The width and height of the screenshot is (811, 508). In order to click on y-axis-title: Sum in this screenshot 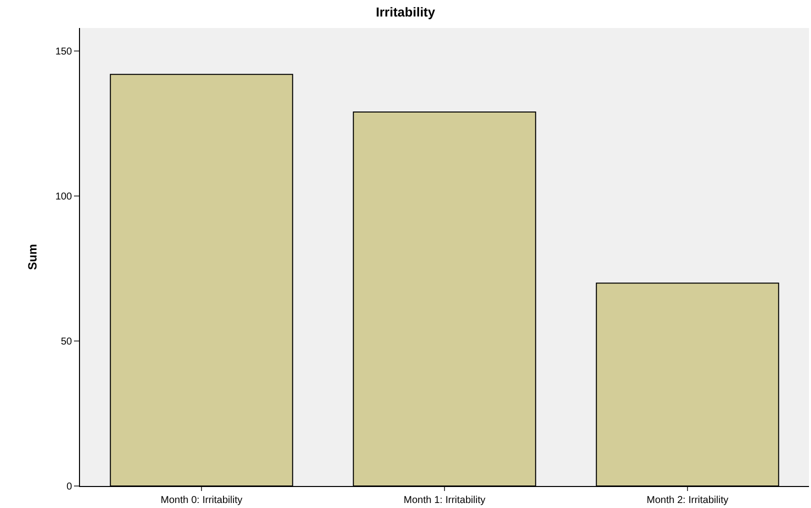, I will do `click(33, 257)`.